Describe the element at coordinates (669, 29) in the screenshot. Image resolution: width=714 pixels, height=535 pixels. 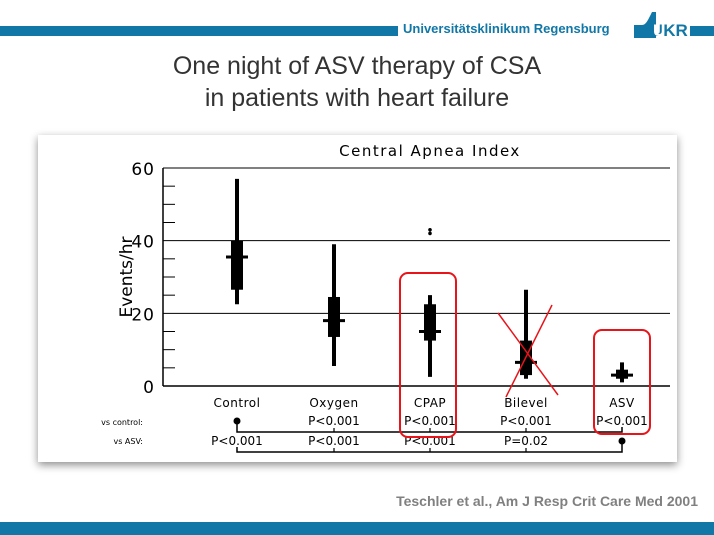
I see `logo-text: UKR` at that location.